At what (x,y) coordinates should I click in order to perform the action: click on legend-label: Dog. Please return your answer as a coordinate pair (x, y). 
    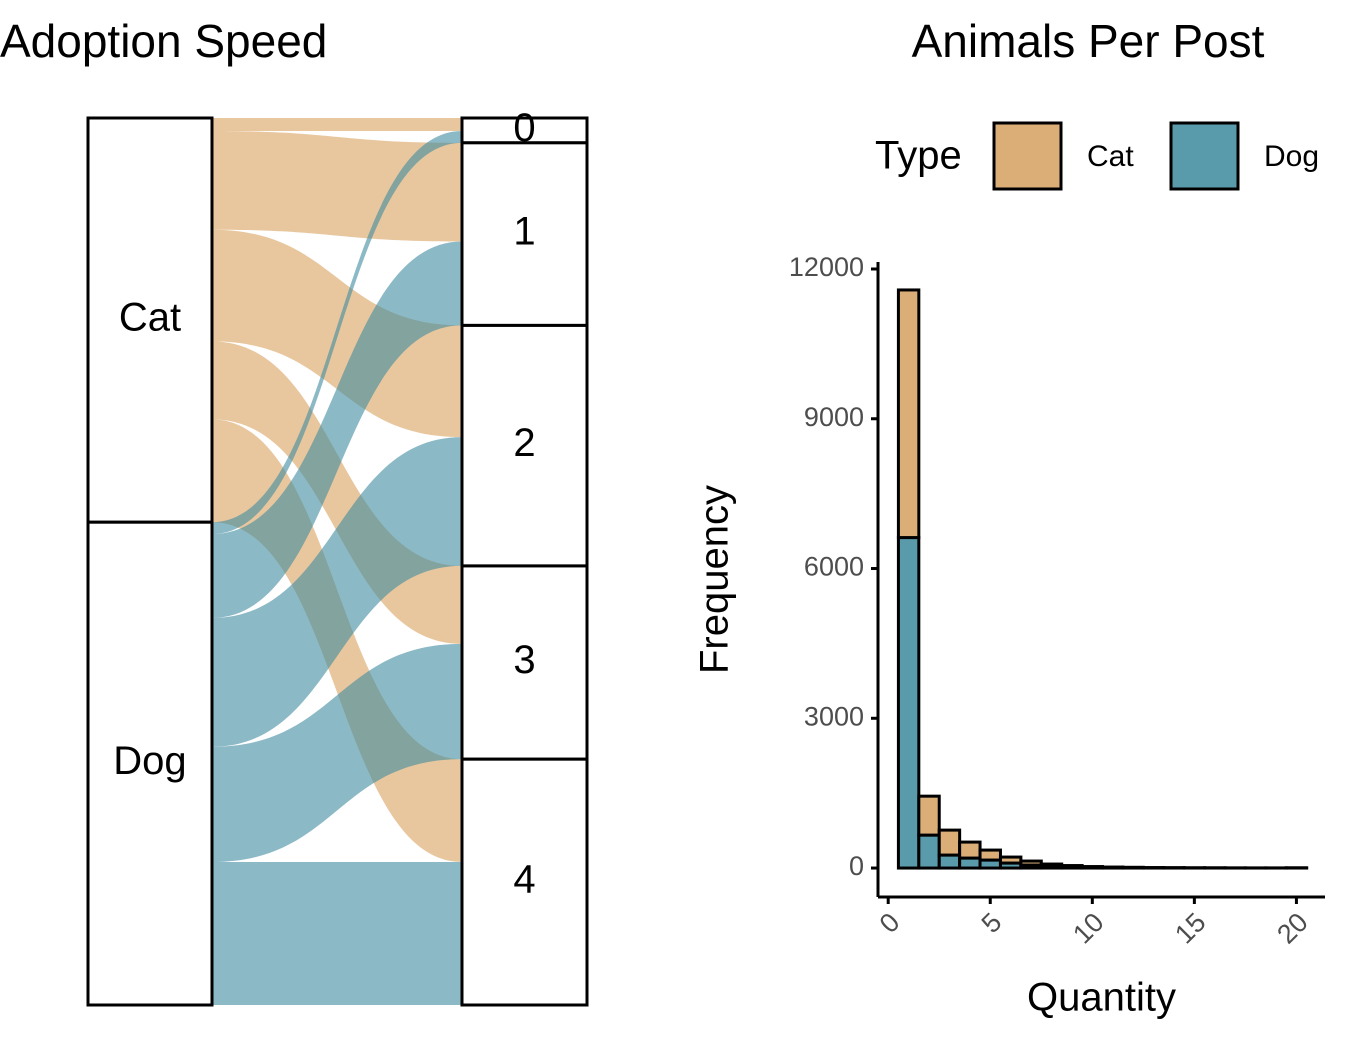
    Looking at the image, I should click on (1291, 156).